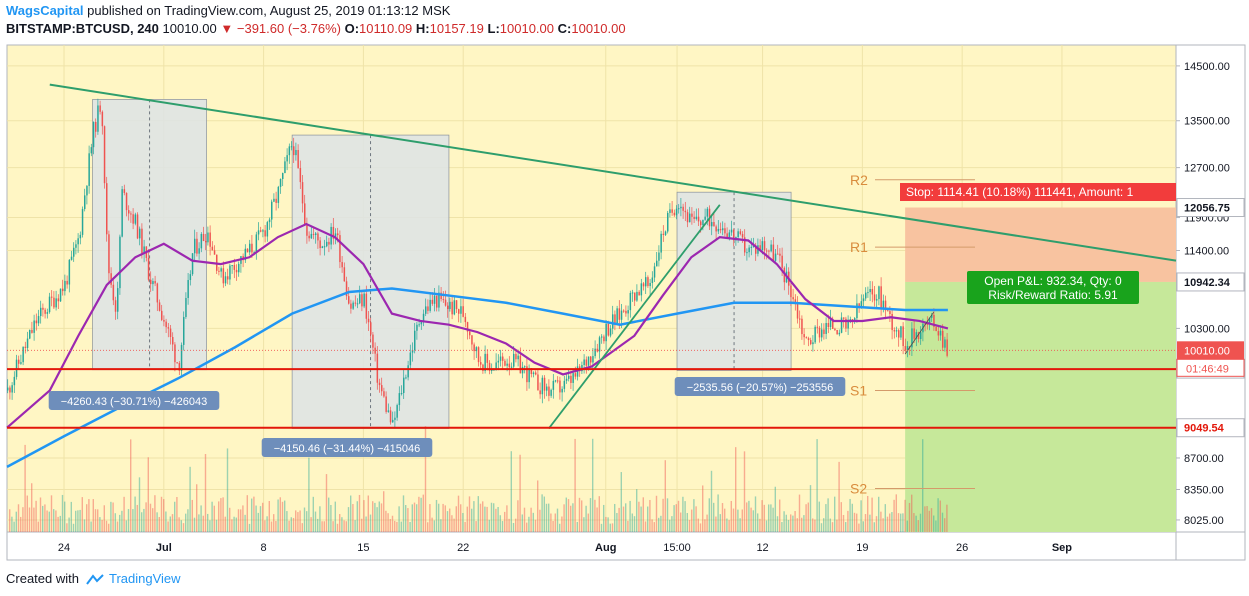 Image resolution: width=1249 pixels, height=596 pixels. What do you see at coordinates (1206, 252) in the screenshot?
I see `y-tick-label: 11400.00` at bounding box center [1206, 252].